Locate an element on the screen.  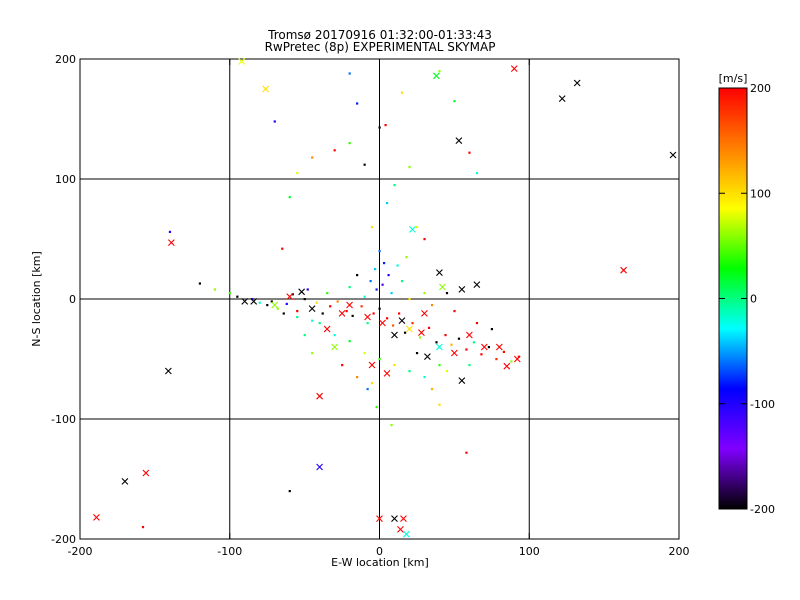
chart-subtitle: RwPretec (8p) EXPERIMENTAL SKYMAP is located at coordinates (380, 47).